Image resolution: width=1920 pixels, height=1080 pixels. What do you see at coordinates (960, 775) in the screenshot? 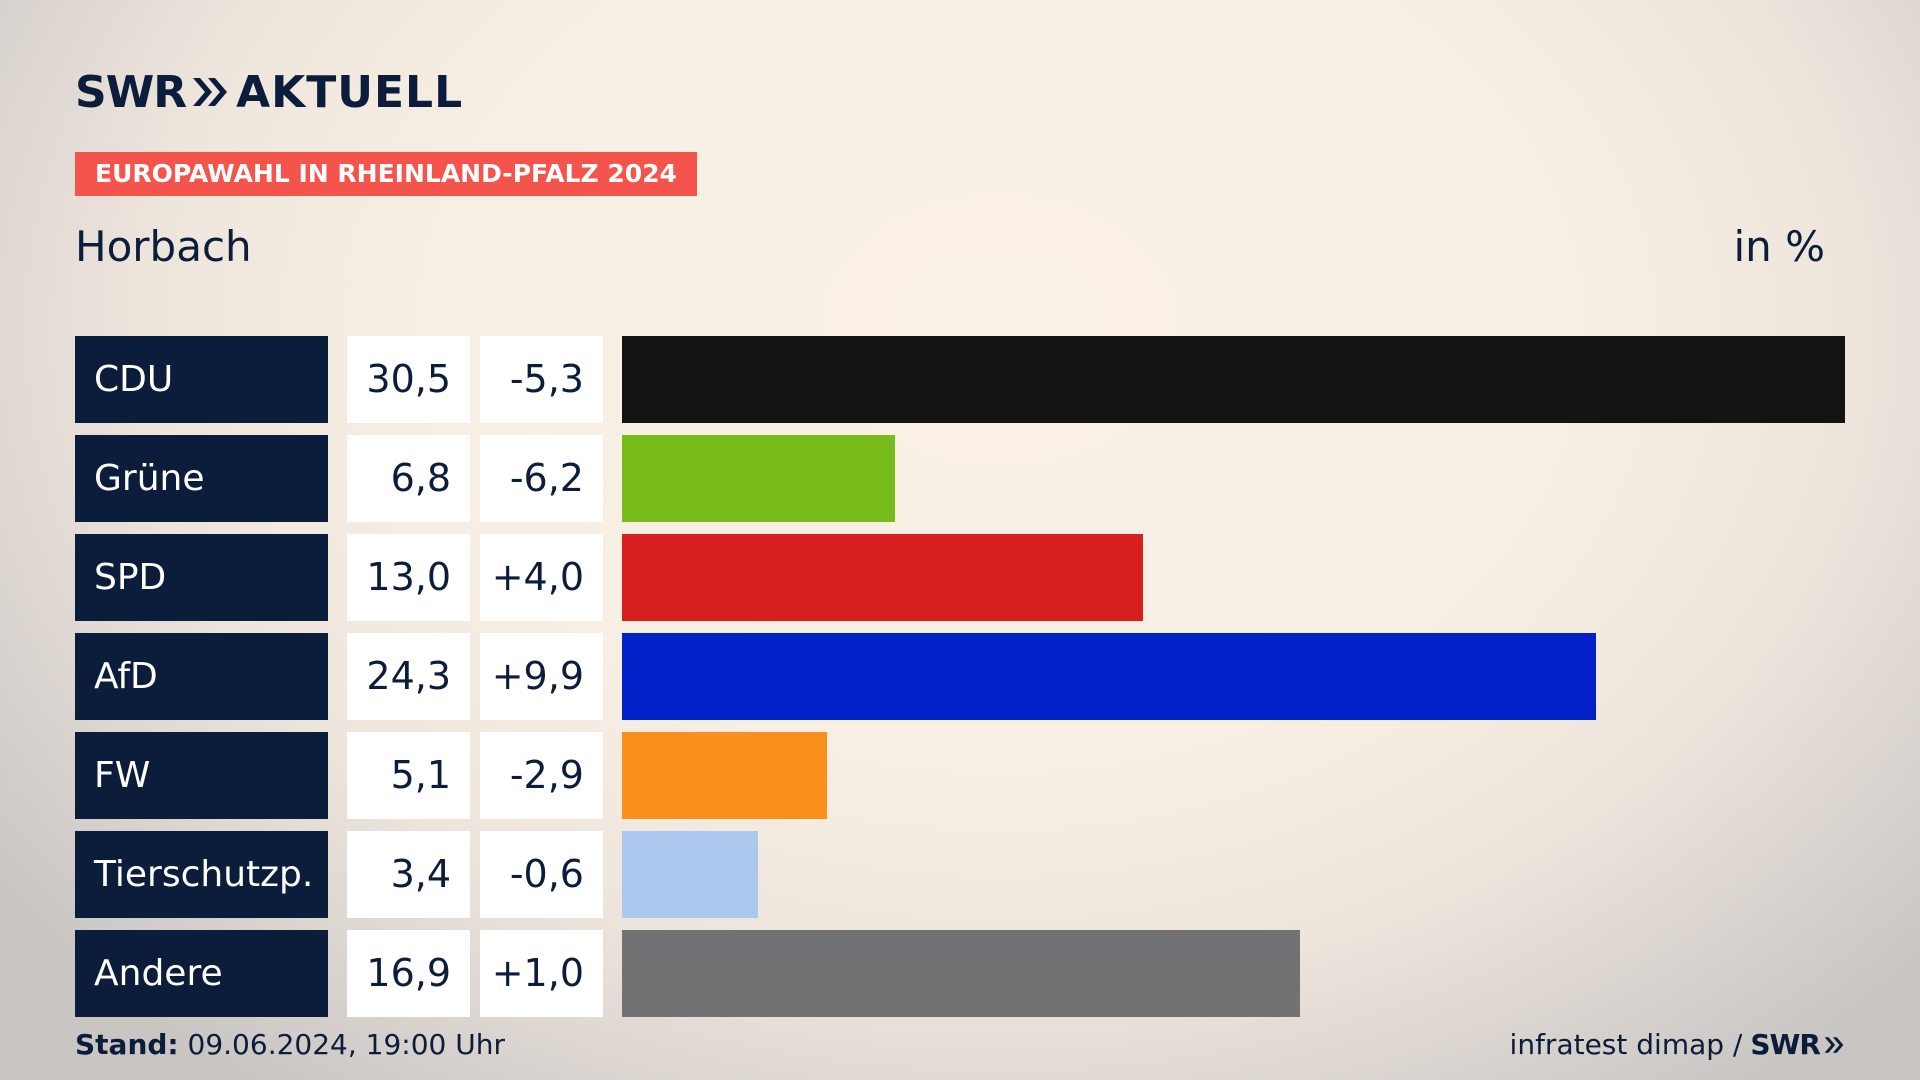
I see `party-row: FW 5,1 -2,9` at bounding box center [960, 775].